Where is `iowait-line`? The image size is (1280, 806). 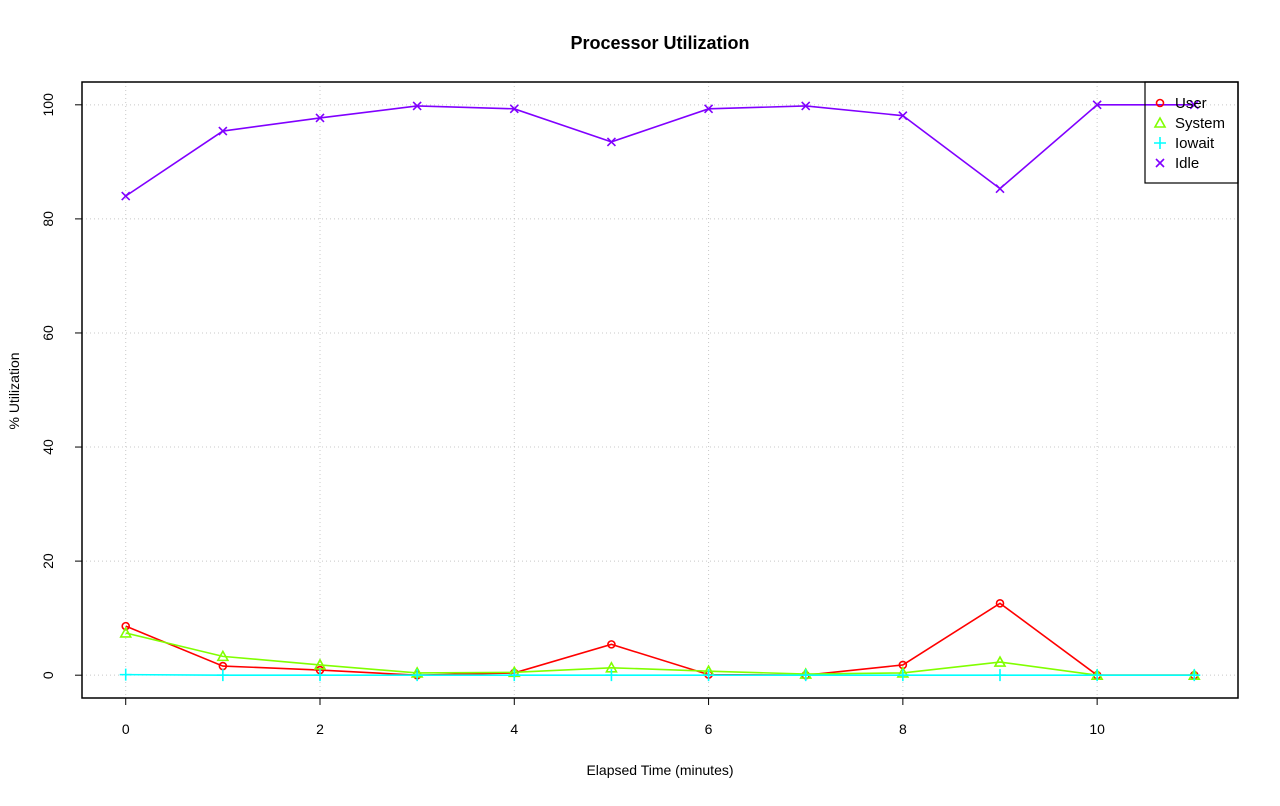 iowait-line is located at coordinates (660, 674).